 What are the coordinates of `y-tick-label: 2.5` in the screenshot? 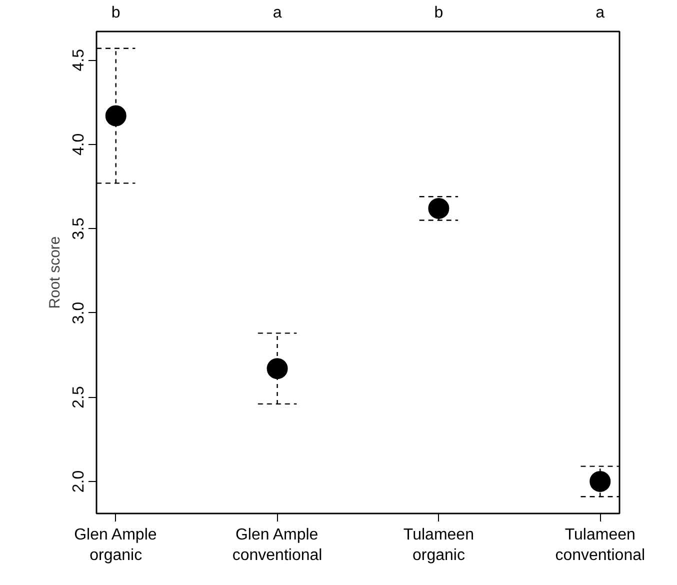 It's located at (79, 397).